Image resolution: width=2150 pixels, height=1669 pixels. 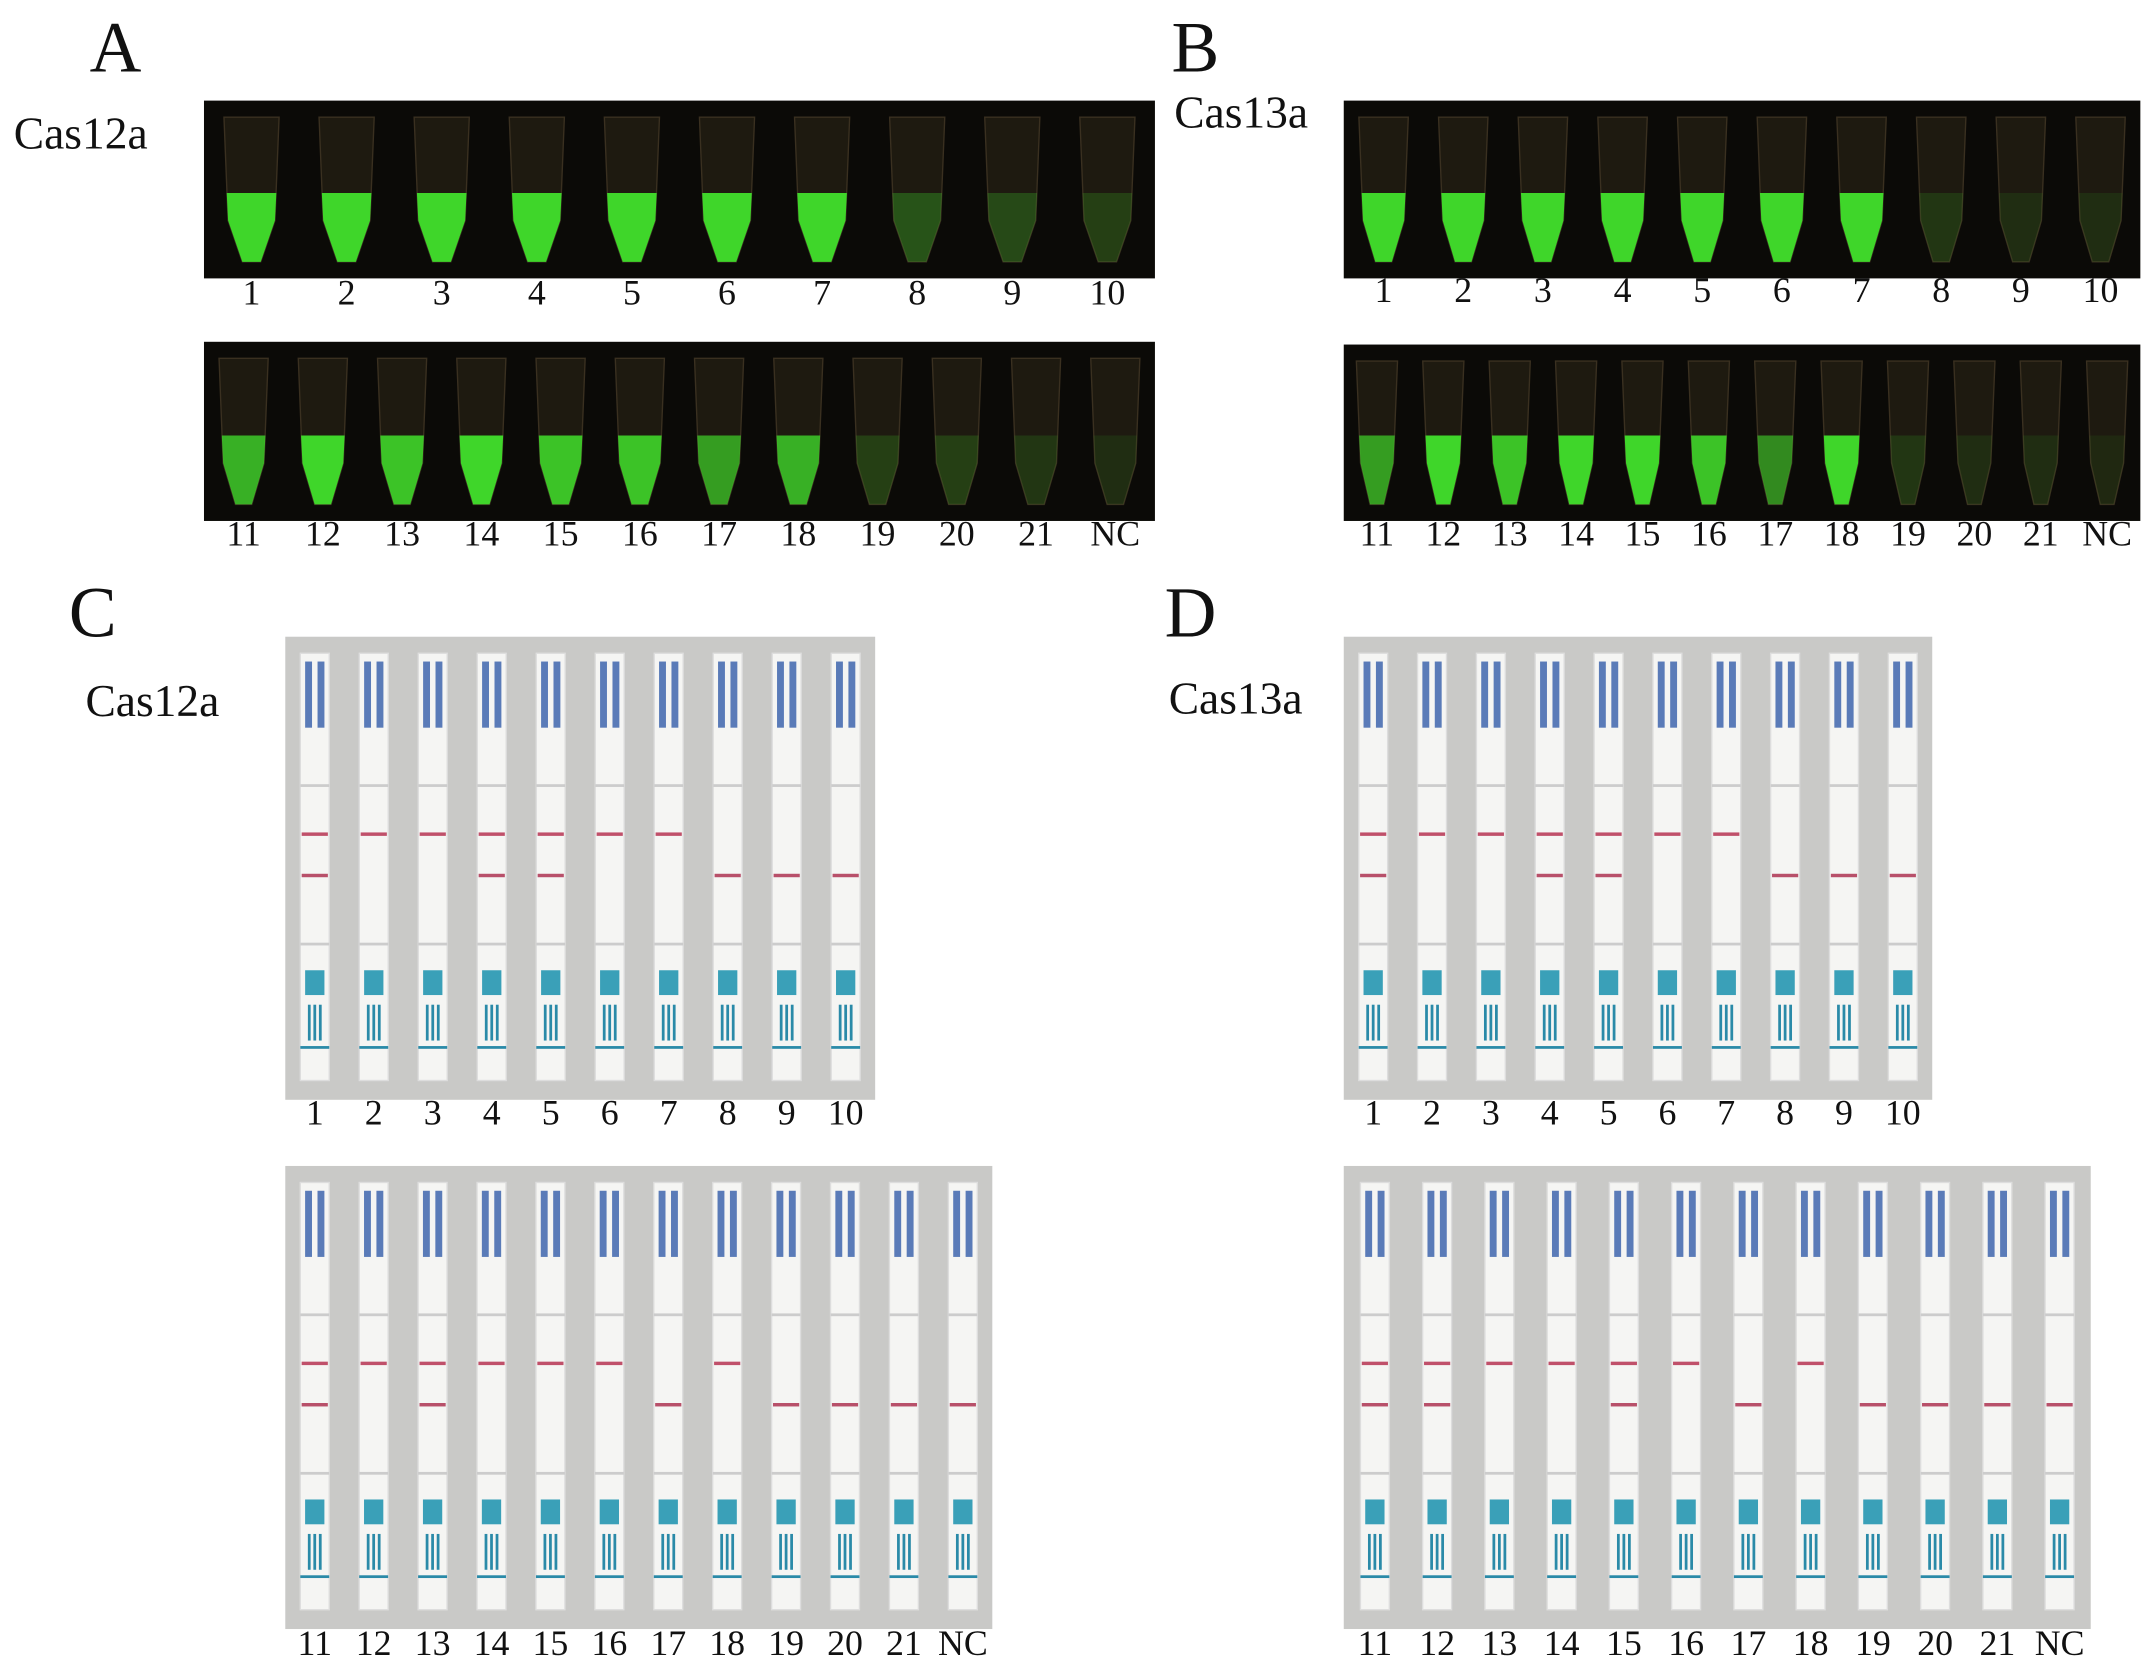 What do you see at coordinates (639, 1397) in the screenshot?
I see `strip-photo` at bounding box center [639, 1397].